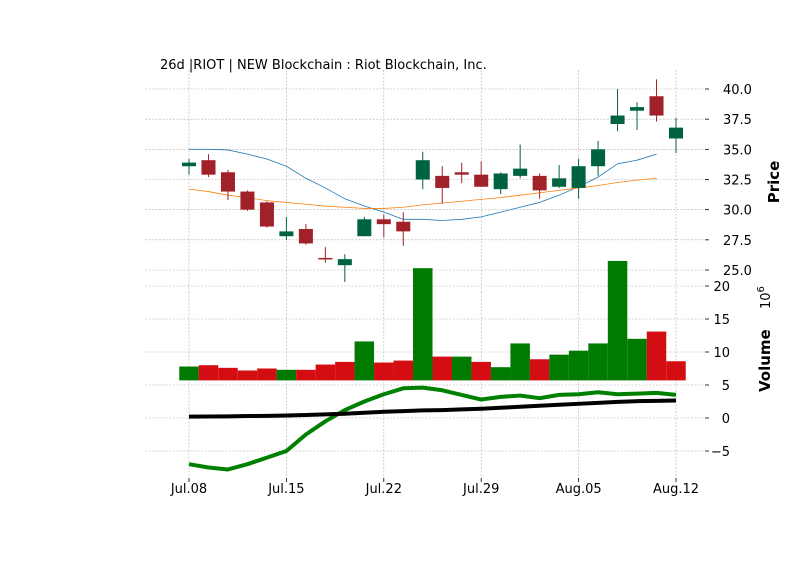 The image size is (800, 575). What do you see at coordinates (432, 408) in the screenshot?
I see `black-indicator-line` at bounding box center [432, 408].